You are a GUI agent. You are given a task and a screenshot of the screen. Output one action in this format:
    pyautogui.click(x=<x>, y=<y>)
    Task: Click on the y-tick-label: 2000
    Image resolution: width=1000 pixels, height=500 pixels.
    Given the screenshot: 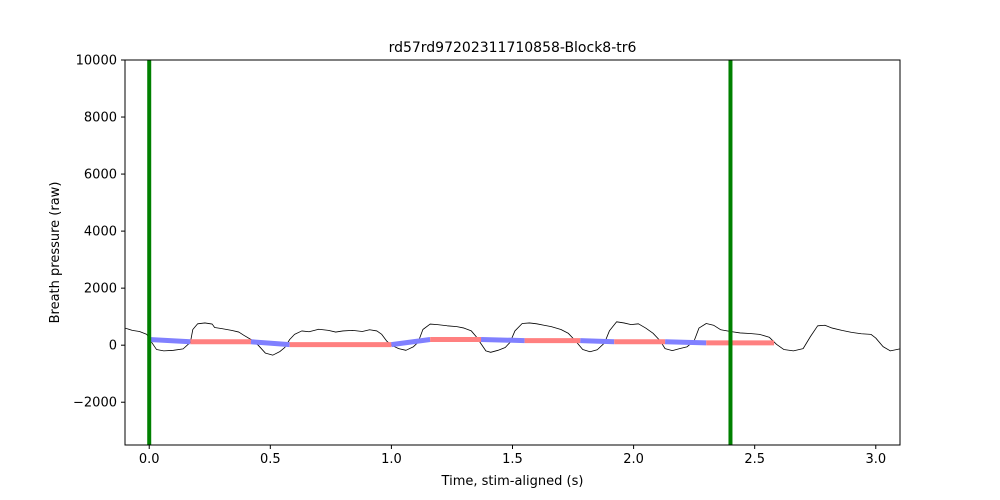 What is the action you would take?
    pyautogui.click(x=100, y=289)
    